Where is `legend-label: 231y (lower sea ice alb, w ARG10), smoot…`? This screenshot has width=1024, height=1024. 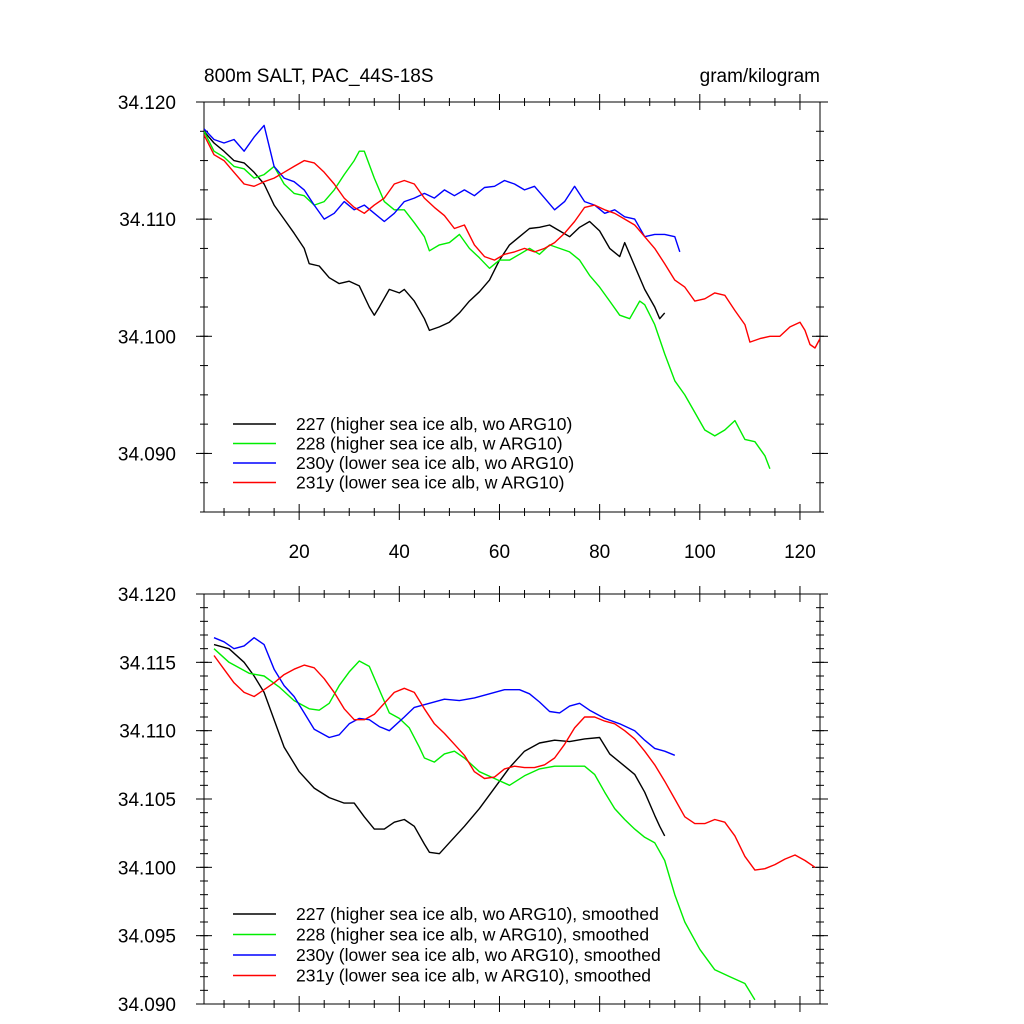
legend-label: 231y (lower sea ice alb, w ARG10), smoot… is located at coordinates (473, 976).